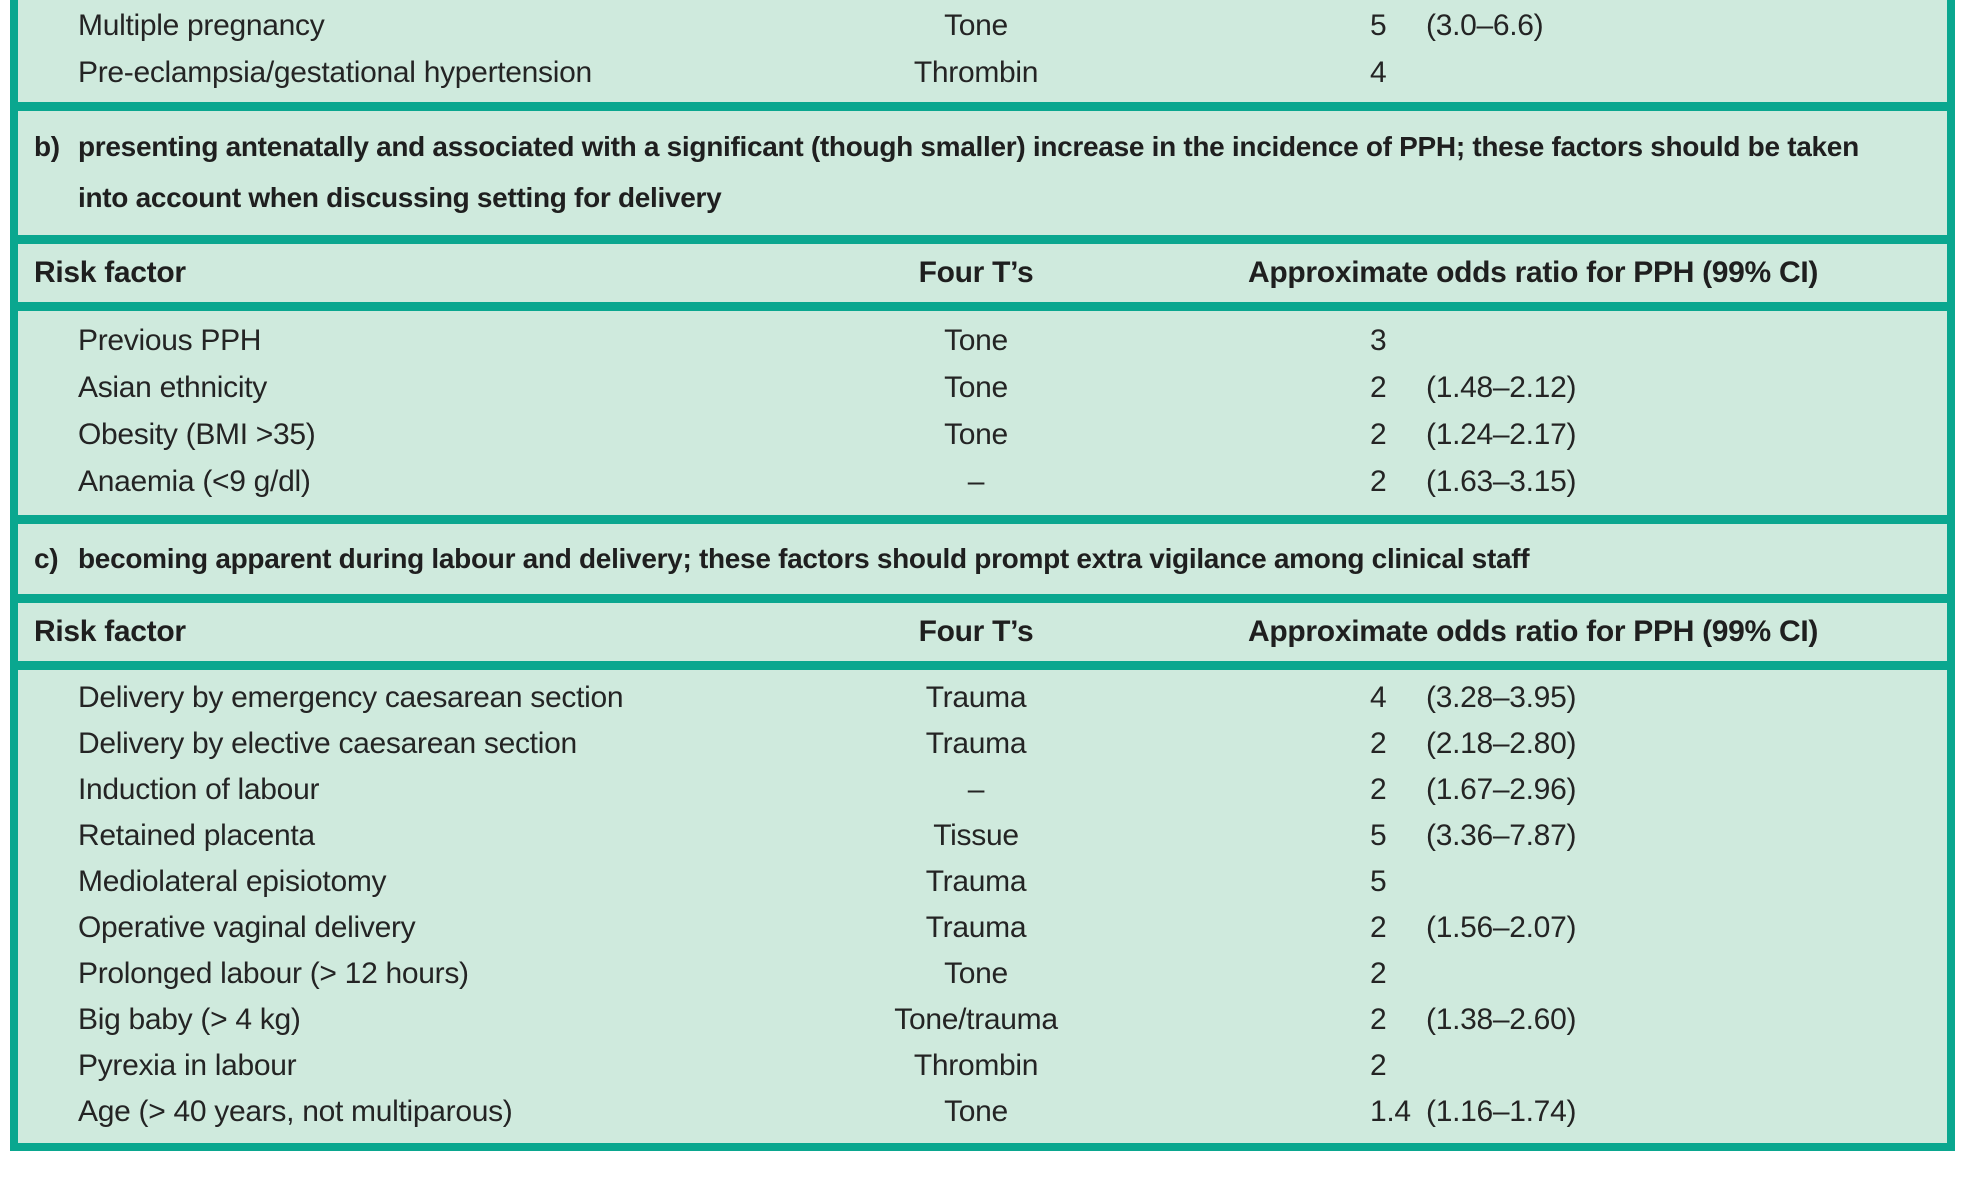 The height and width of the screenshot is (1186, 1979). I want to click on four-t-value: Tissue, so click(976, 835).